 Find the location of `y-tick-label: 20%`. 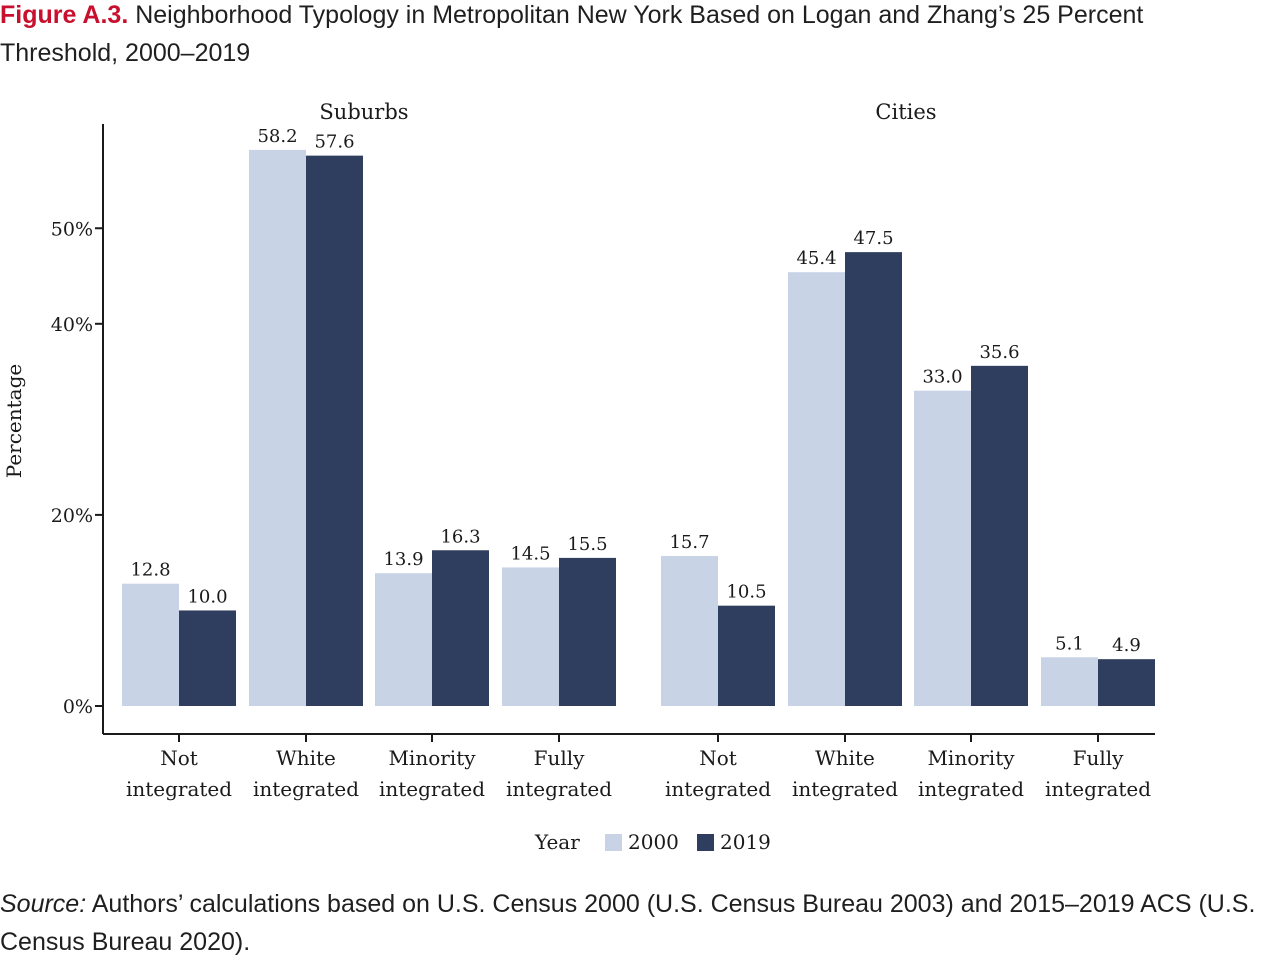

y-tick-label: 20% is located at coordinates (72, 516).